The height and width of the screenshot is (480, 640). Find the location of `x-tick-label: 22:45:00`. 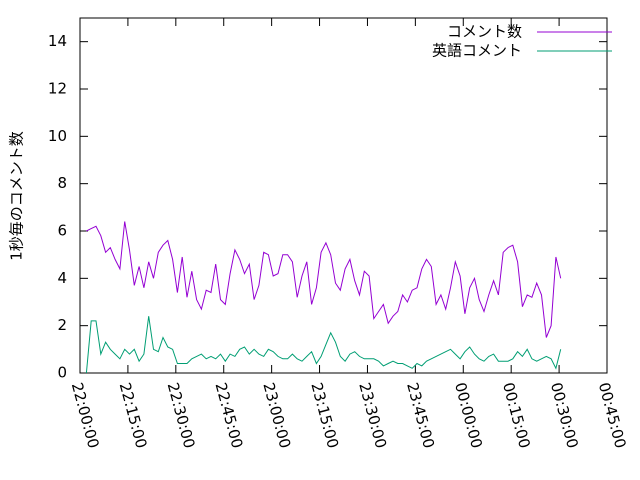

x-tick-label: 22:45:00 is located at coordinates (229, 416).